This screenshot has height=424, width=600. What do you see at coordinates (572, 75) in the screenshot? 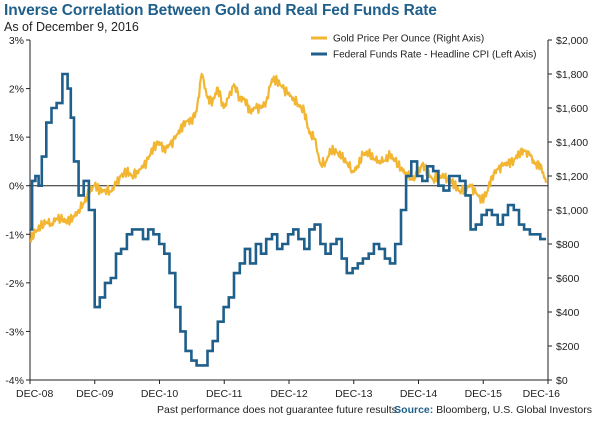
I see `right-tick-label: $1,800` at bounding box center [572, 75].